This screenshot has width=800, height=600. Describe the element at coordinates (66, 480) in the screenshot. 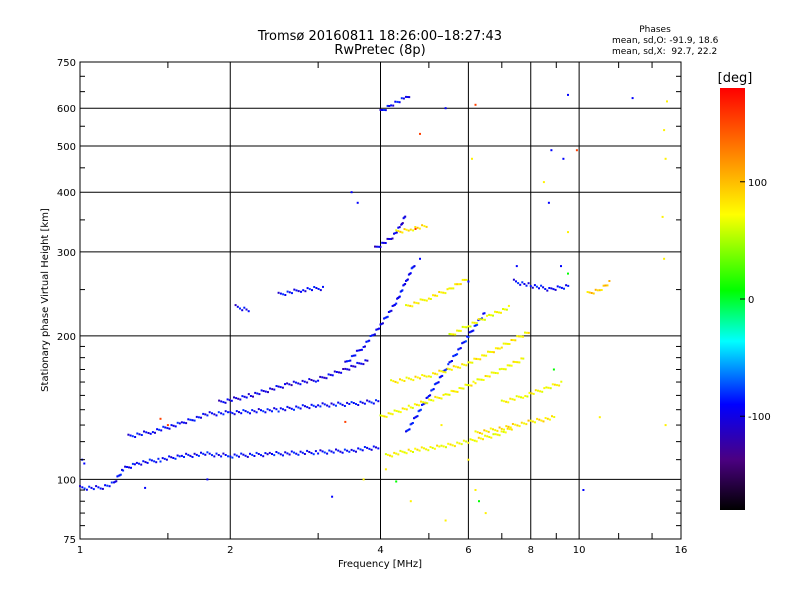

I see `y-tick-label: 100` at that location.